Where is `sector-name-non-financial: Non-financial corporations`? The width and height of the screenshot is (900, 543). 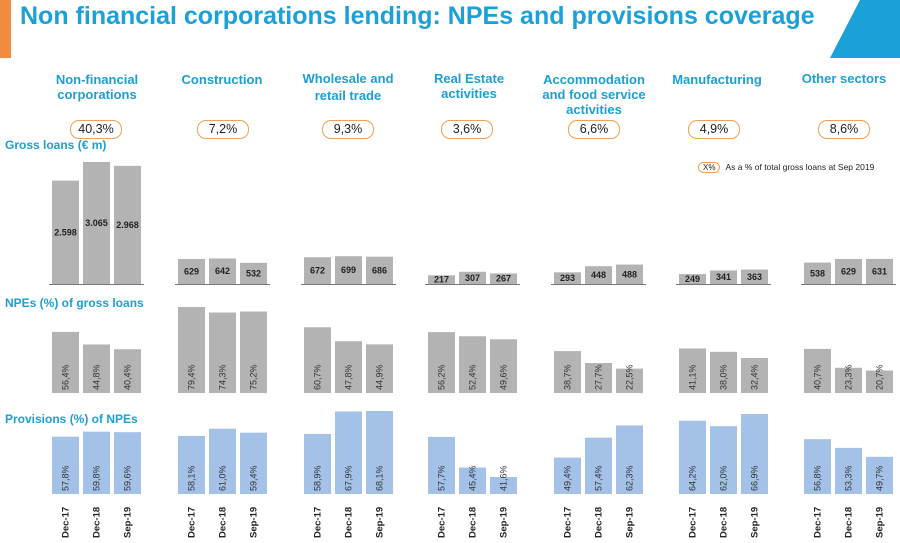
sector-name-non-financial: Non-financial corporations is located at coordinates (97, 87).